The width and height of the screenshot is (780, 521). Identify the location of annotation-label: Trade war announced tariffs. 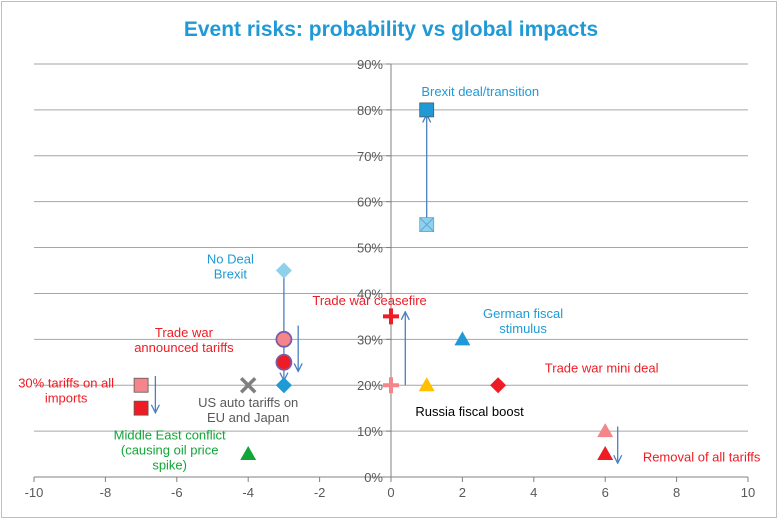
(184, 340).